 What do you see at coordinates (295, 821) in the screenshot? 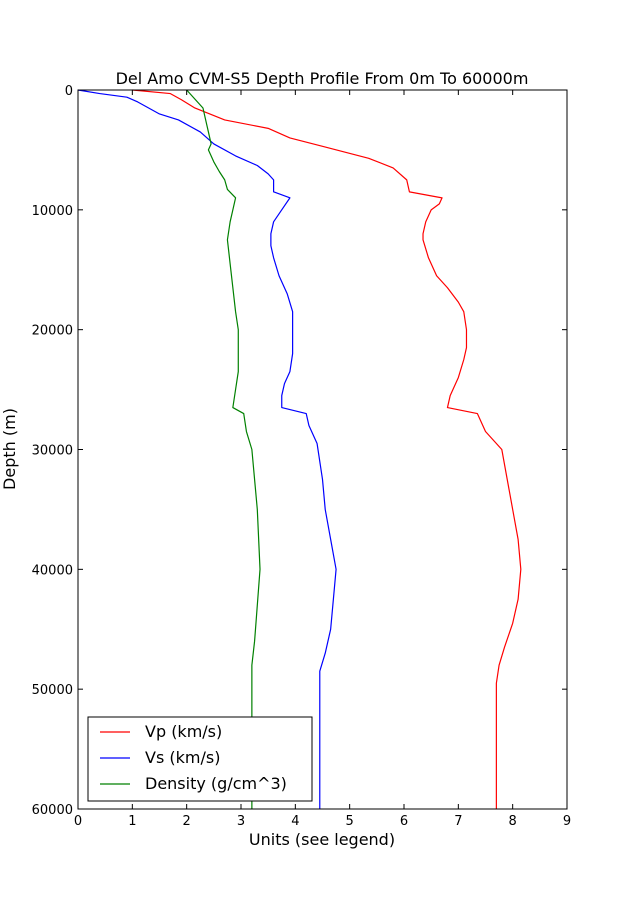
I see `x-tick-label: 4` at bounding box center [295, 821].